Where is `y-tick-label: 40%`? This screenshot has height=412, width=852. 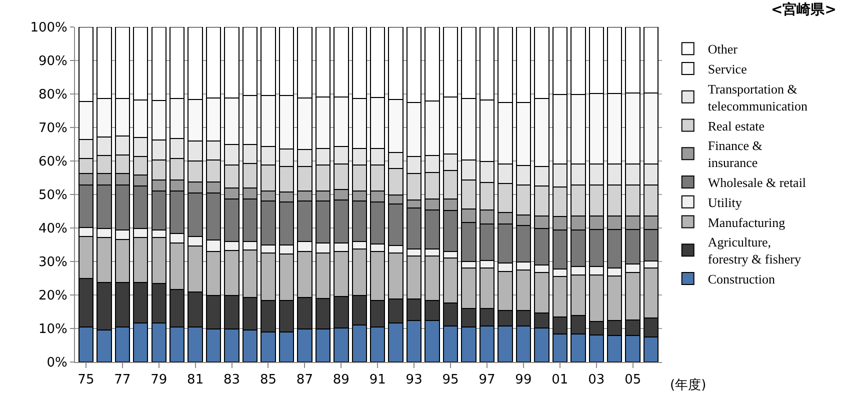 y-tick-label: 40% is located at coordinates (53, 229).